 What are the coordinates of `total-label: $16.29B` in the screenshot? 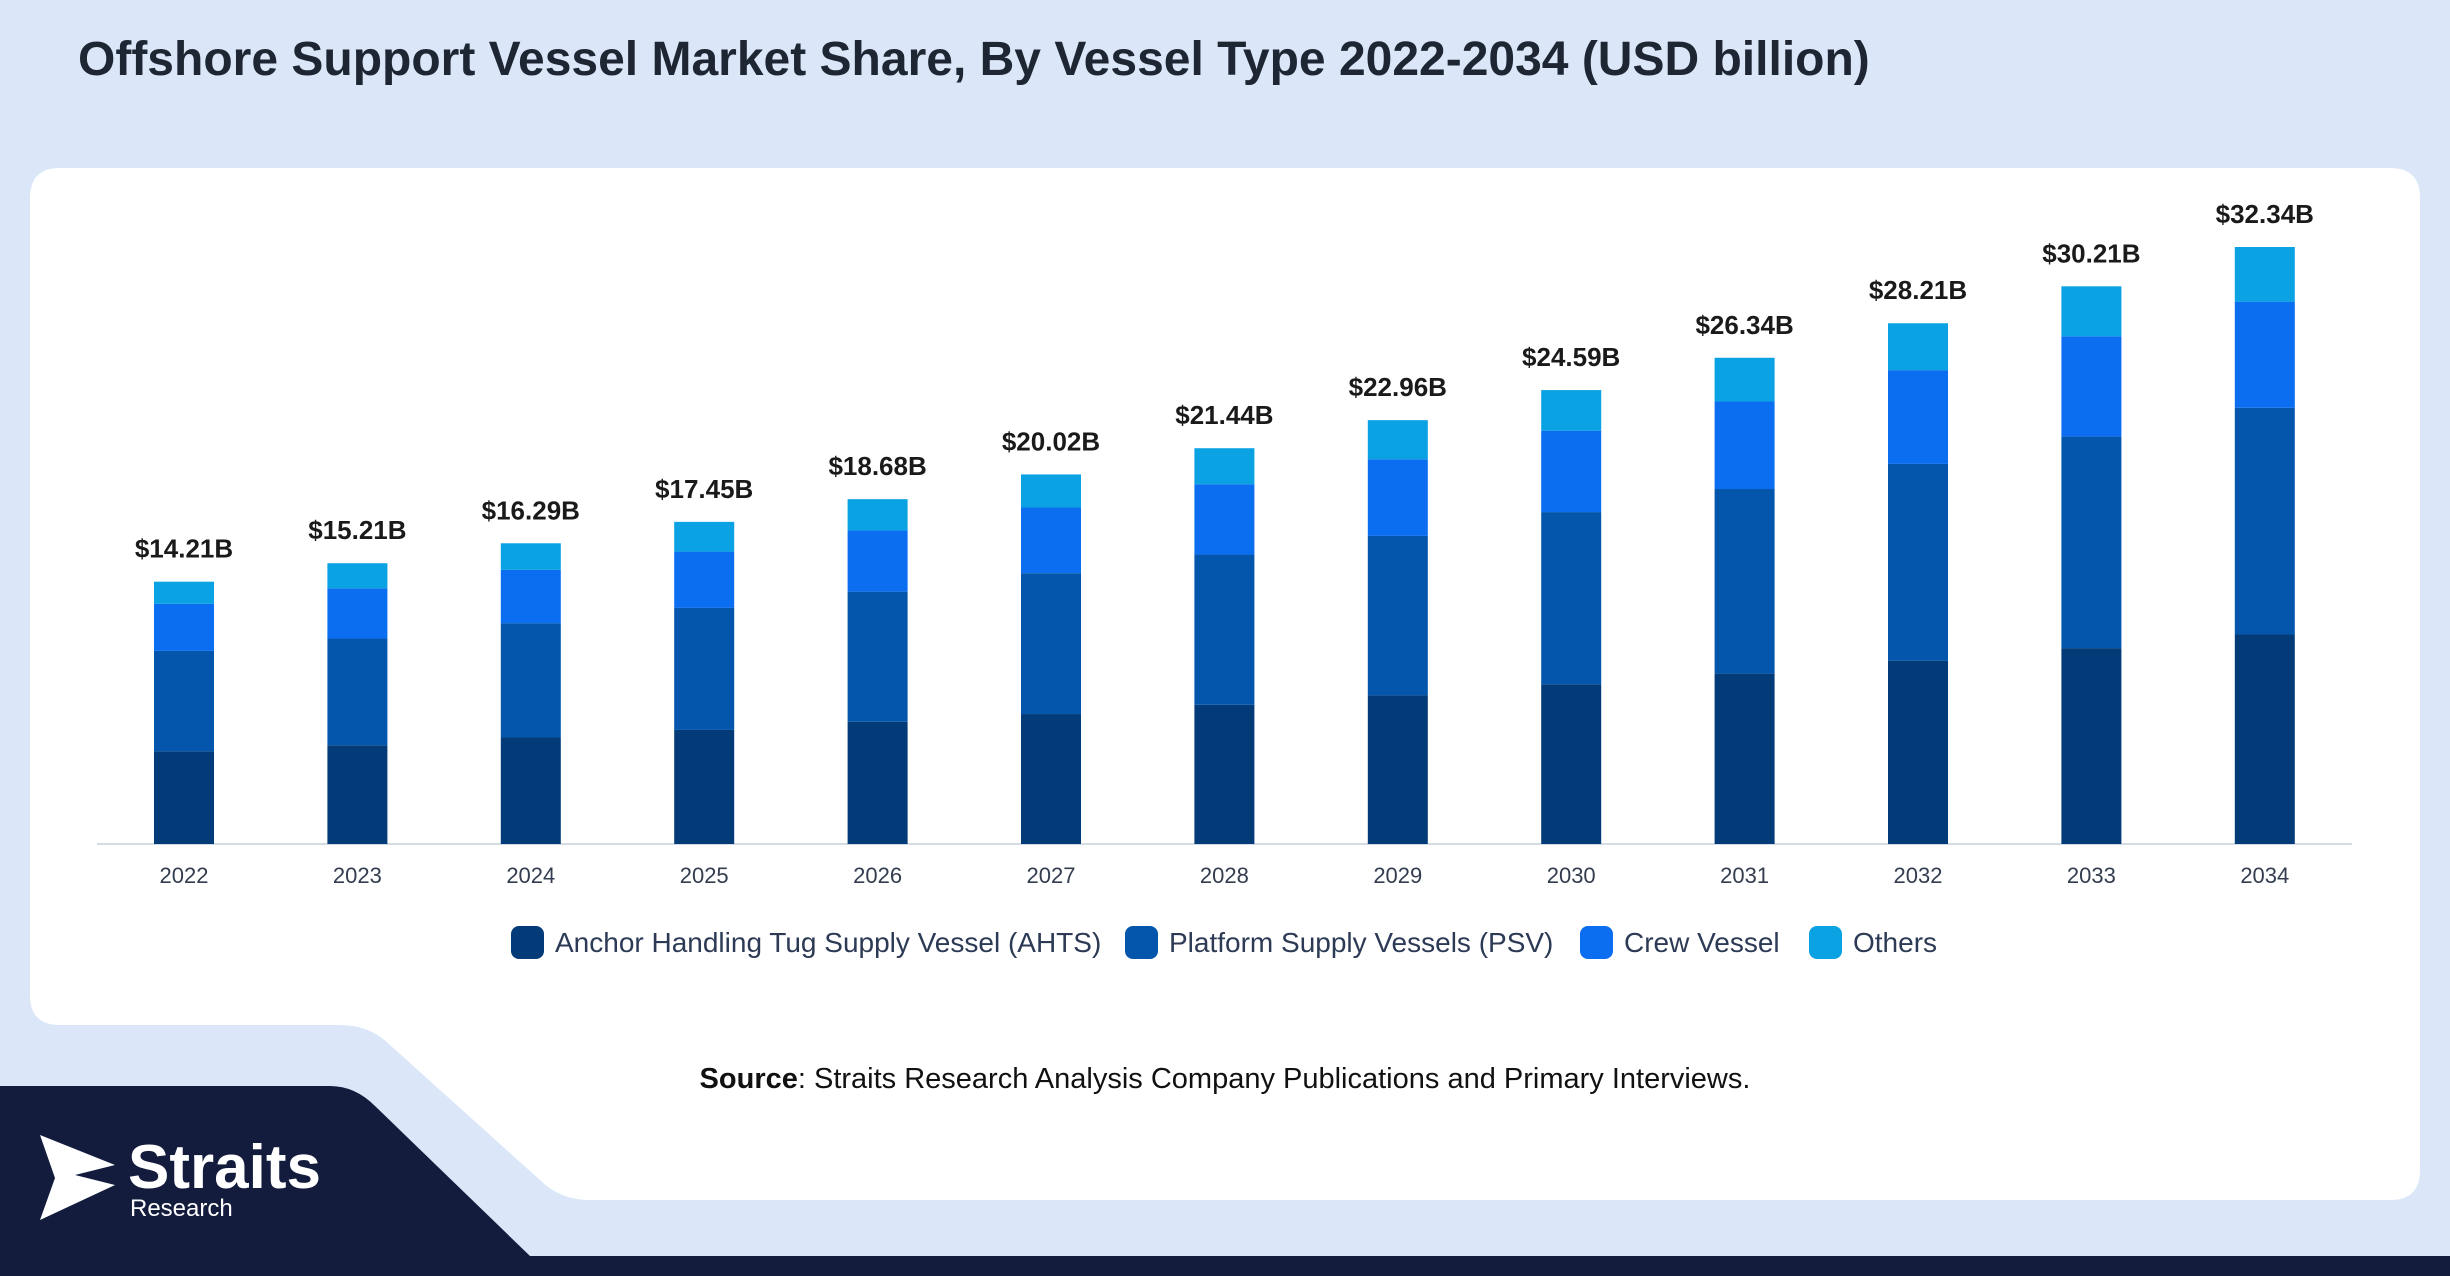 It's located at (531, 510).